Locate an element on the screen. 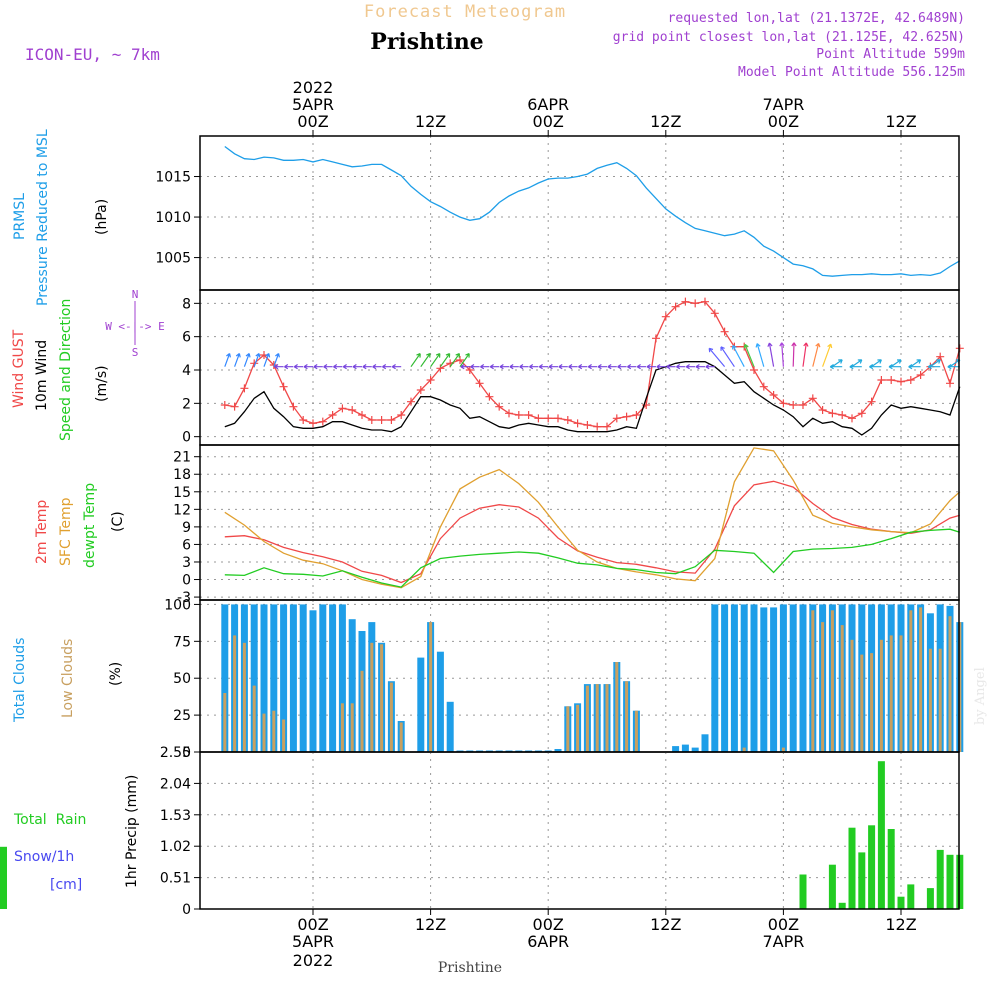 The width and height of the screenshot is (1000, 1000). cloud-labels: Total Clouds Low Clouds (%) is located at coordinates (68, 680).